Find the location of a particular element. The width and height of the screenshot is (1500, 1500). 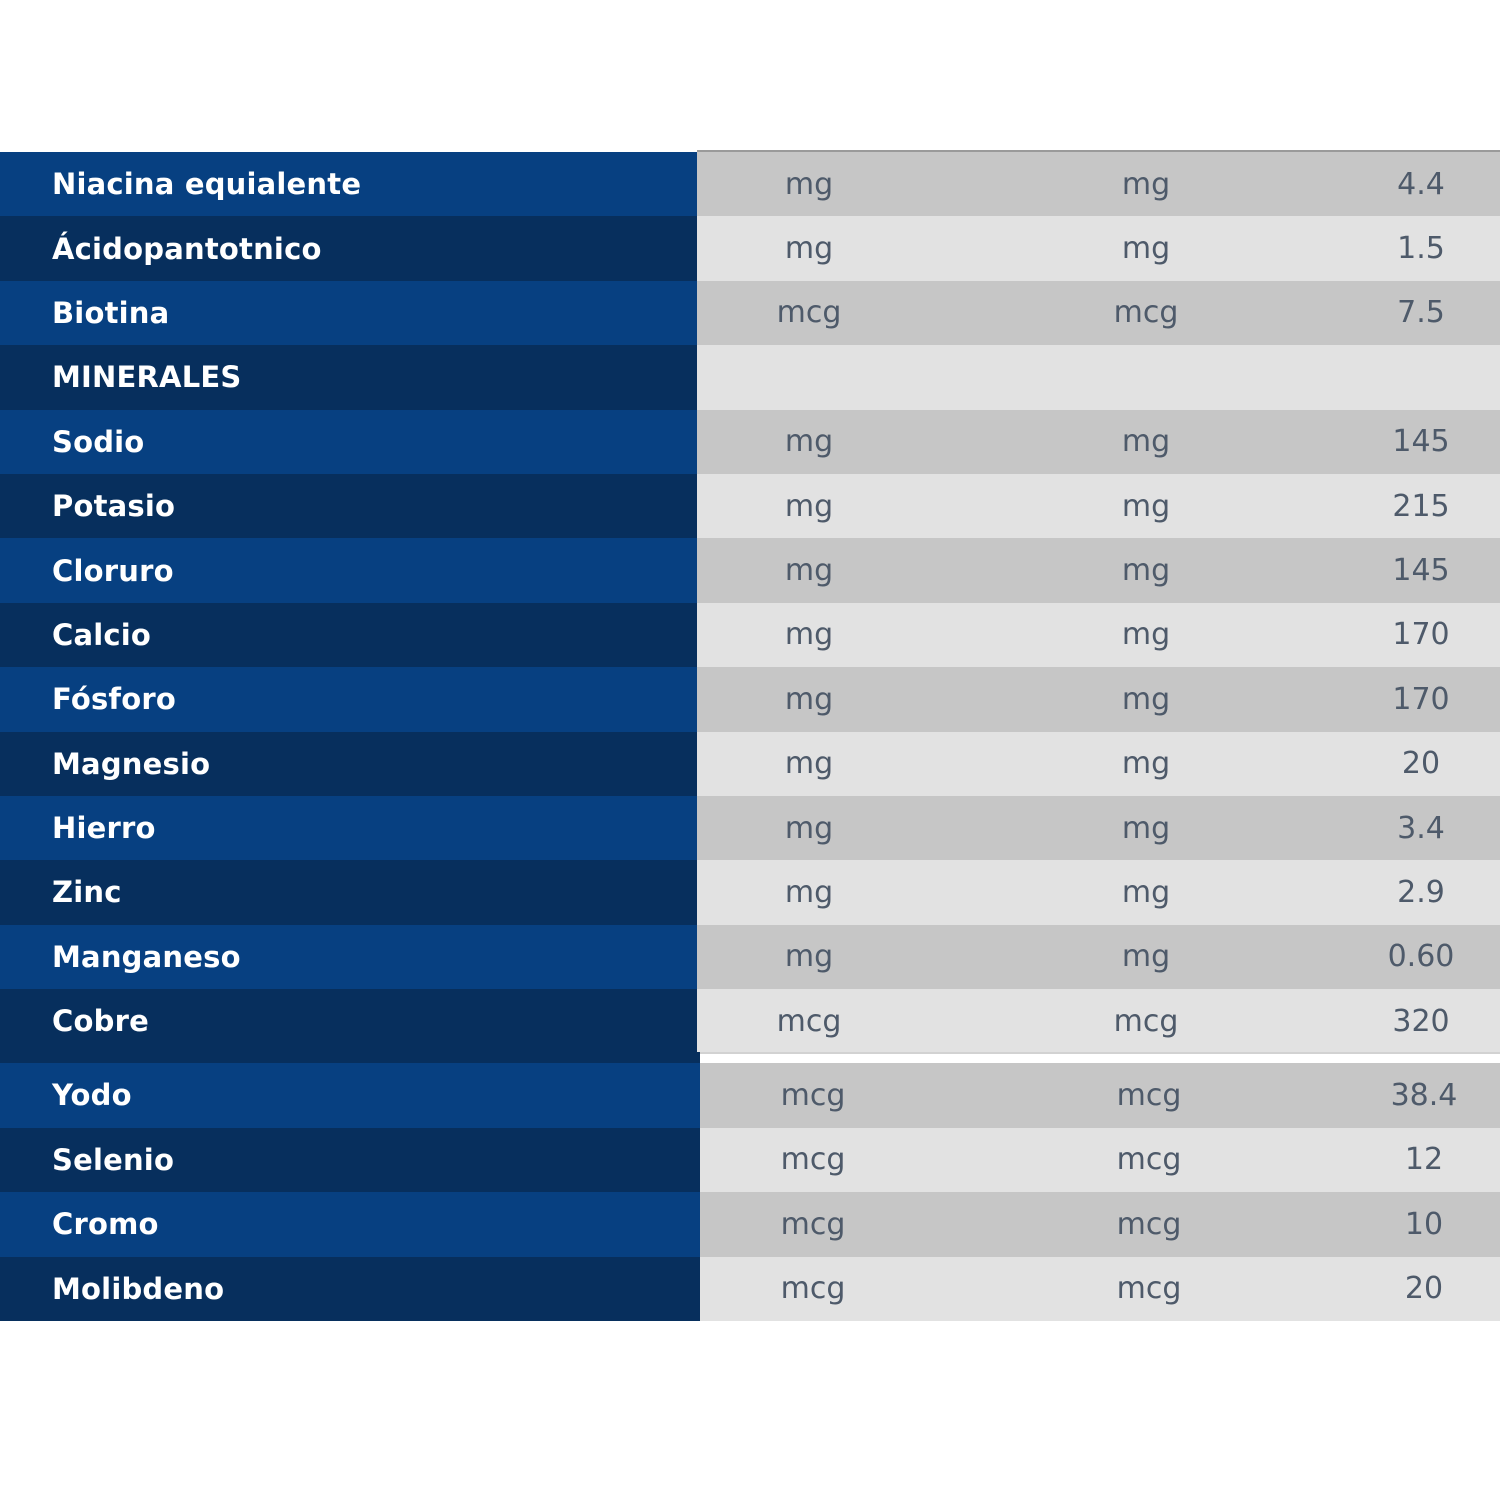

nutrient-name: Manganeso is located at coordinates (348, 957).